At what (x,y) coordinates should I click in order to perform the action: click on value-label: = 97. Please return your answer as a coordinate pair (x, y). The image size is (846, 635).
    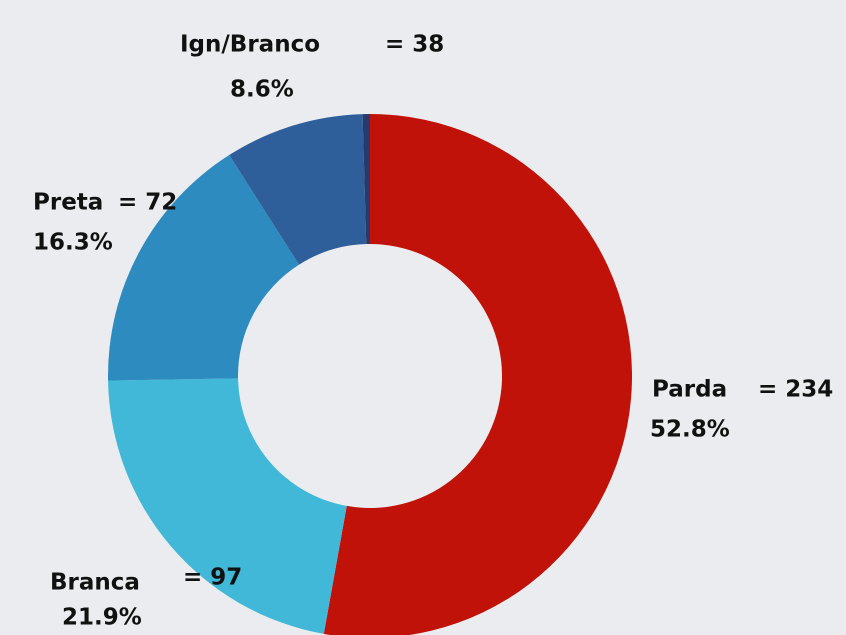
    Looking at the image, I should click on (212, 578).